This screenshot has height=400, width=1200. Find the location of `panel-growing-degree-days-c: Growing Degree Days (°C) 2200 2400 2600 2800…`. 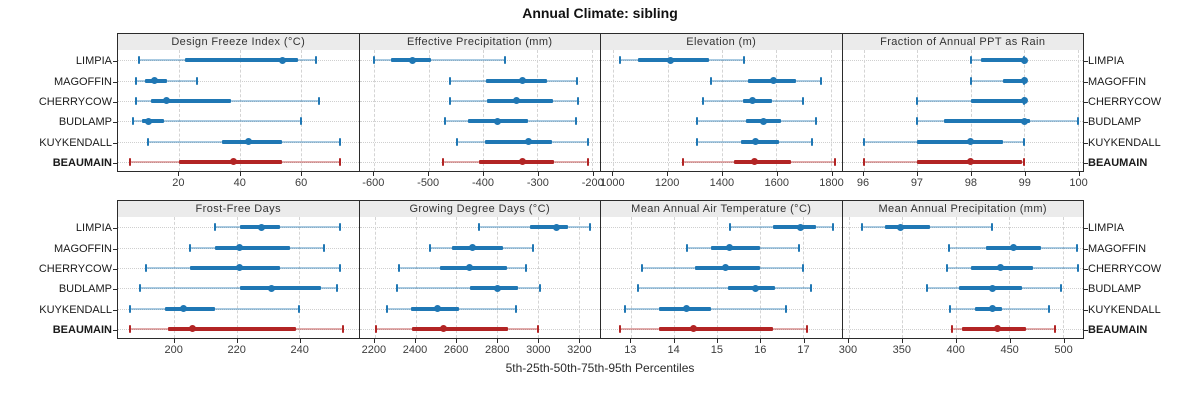

panel-growing-degree-days-c: Growing Degree Days (°C) 2200 2400 2600 2800… is located at coordinates (479, 282).